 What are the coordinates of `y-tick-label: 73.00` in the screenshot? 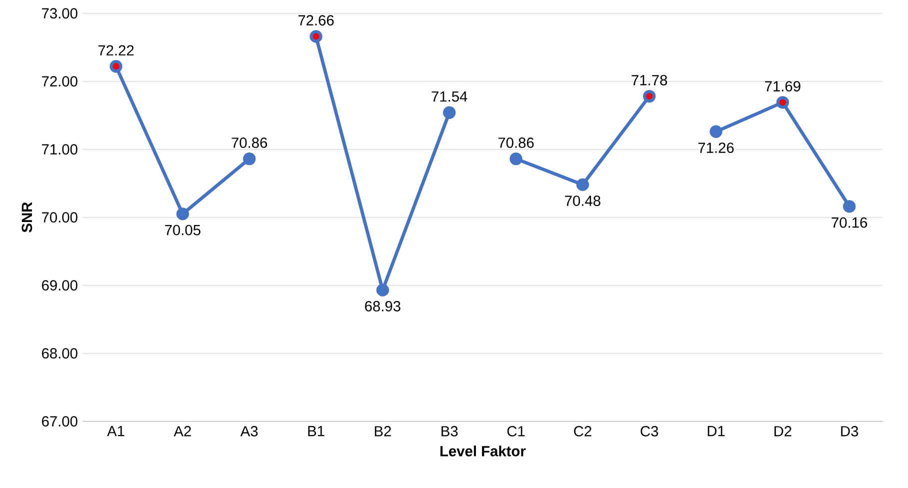 It's located at (60, 13).